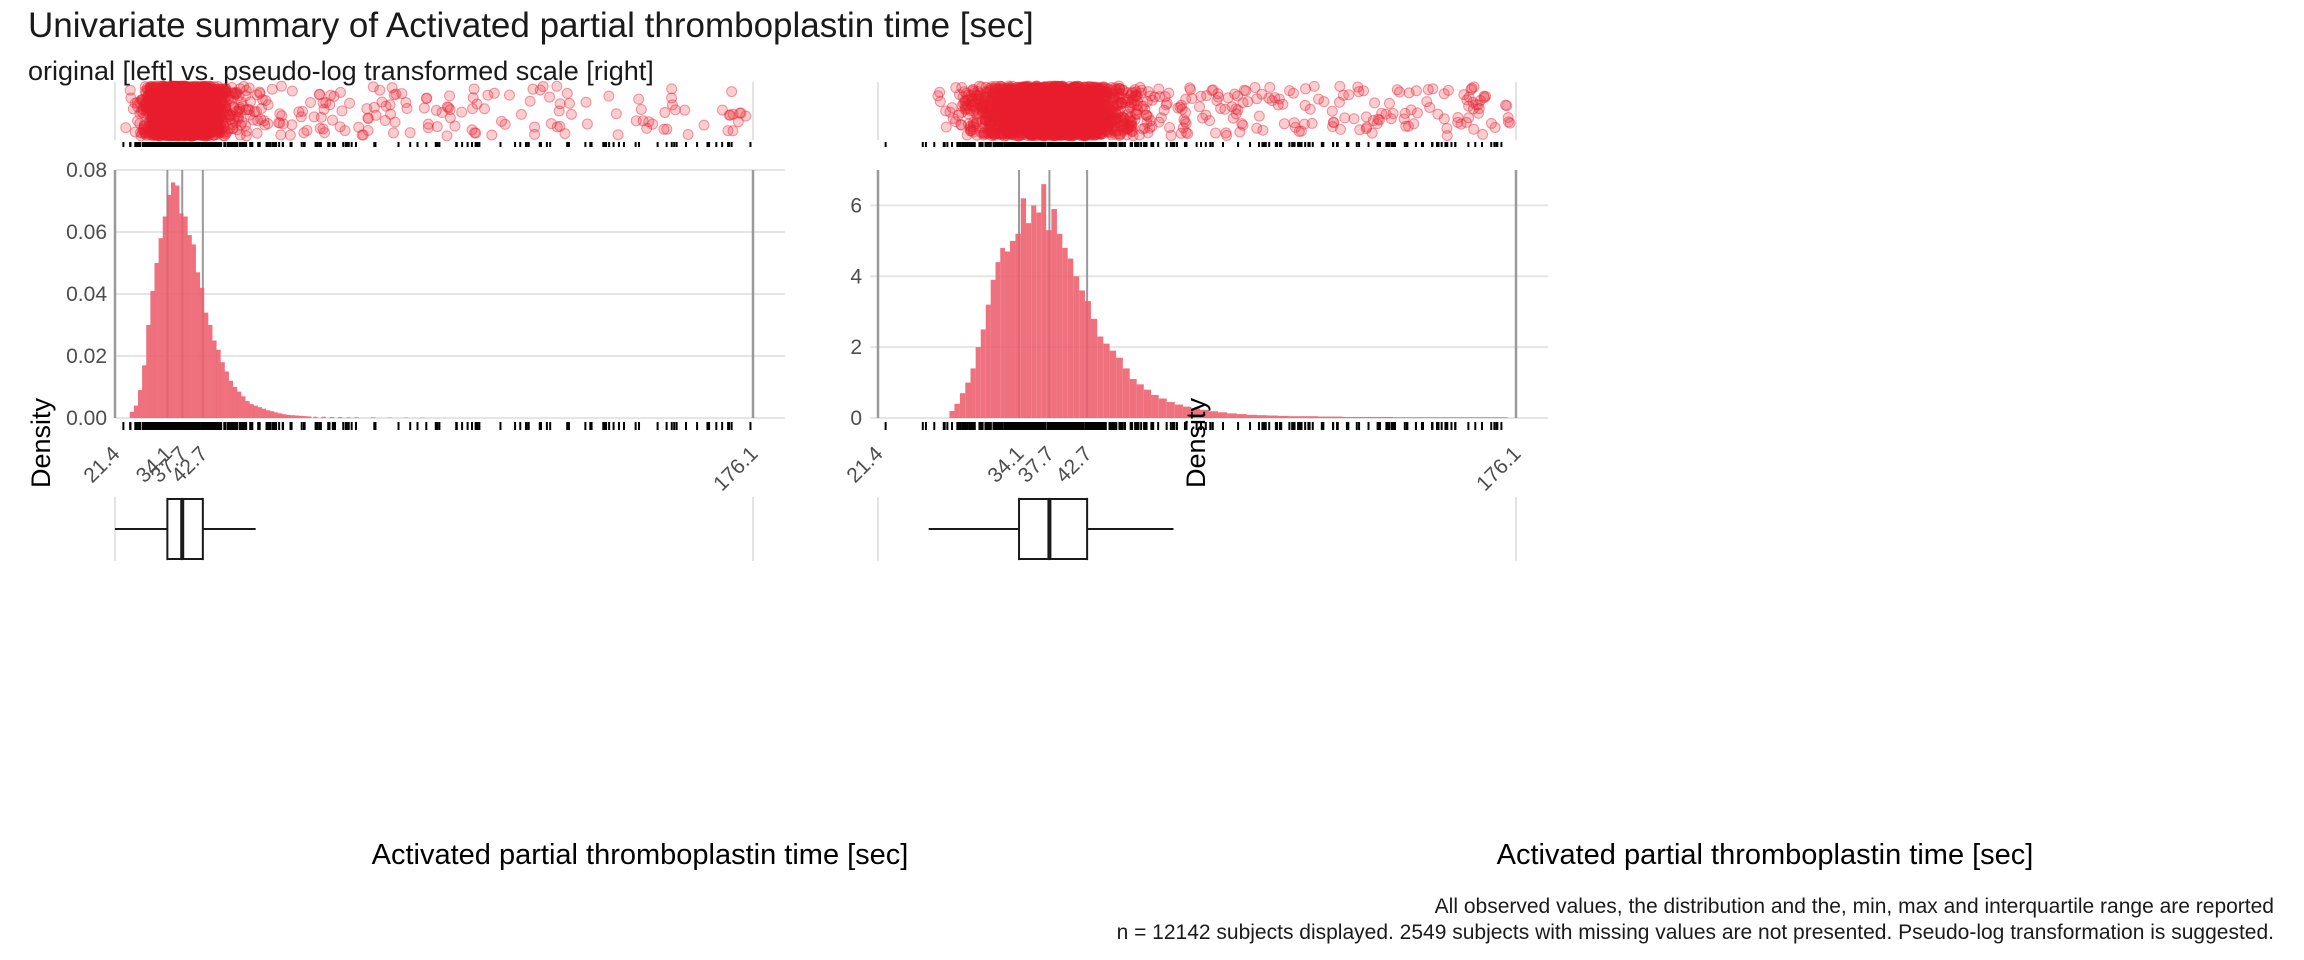  I want to click on left-reference-lines, so click(434, 321).